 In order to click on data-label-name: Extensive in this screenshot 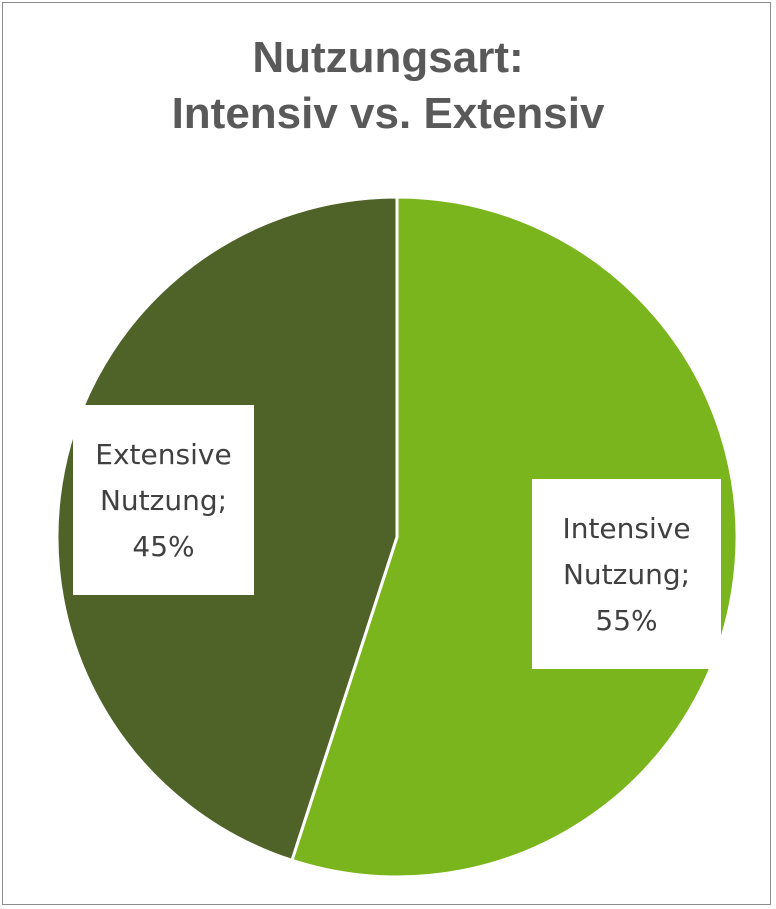, I will do `click(163, 454)`.